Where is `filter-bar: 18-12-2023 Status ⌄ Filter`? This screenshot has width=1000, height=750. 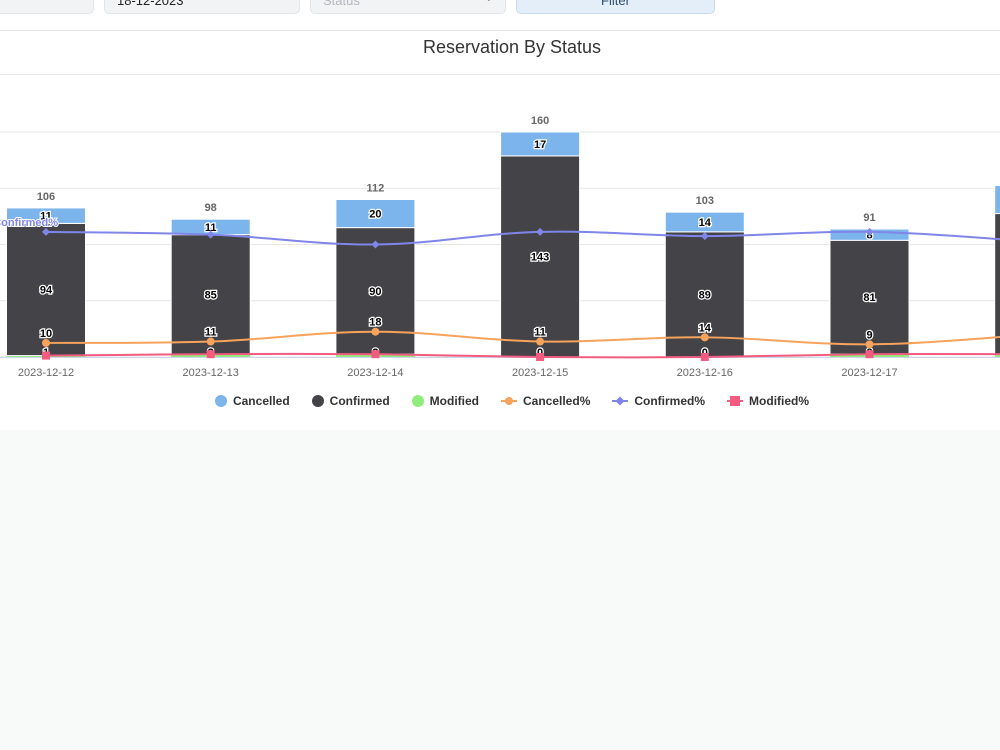
filter-bar: 18-12-2023 Status ⌄ Filter is located at coordinates (500, 15).